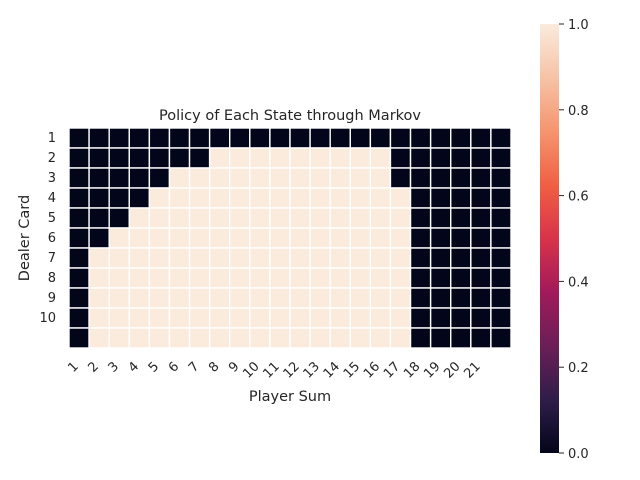  What do you see at coordinates (154, 367) in the screenshot?
I see `x-tick-label: 5` at bounding box center [154, 367].